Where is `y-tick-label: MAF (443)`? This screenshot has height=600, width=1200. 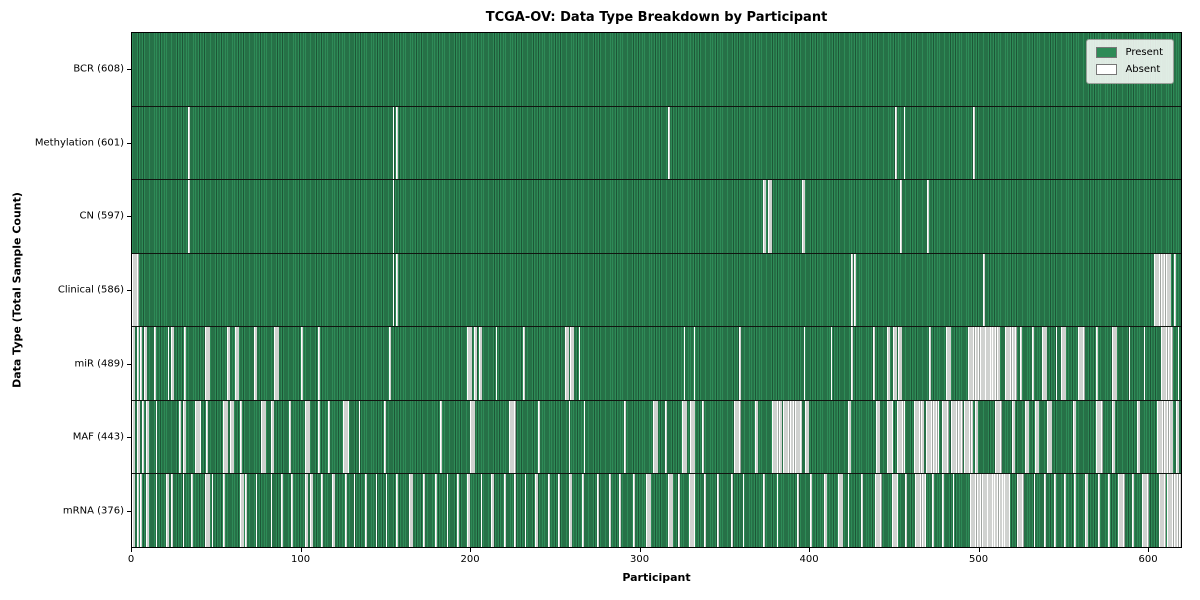 y-tick-label: MAF (443) is located at coordinates (98, 437).